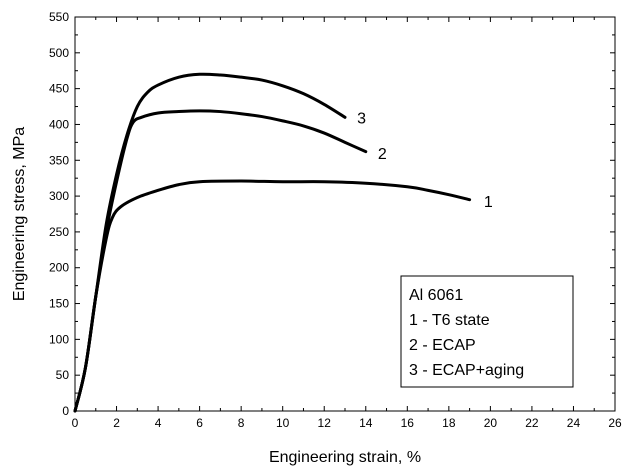 The image size is (628, 470). What do you see at coordinates (449, 423) in the screenshot?
I see `x-tick-label: 18` at bounding box center [449, 423].